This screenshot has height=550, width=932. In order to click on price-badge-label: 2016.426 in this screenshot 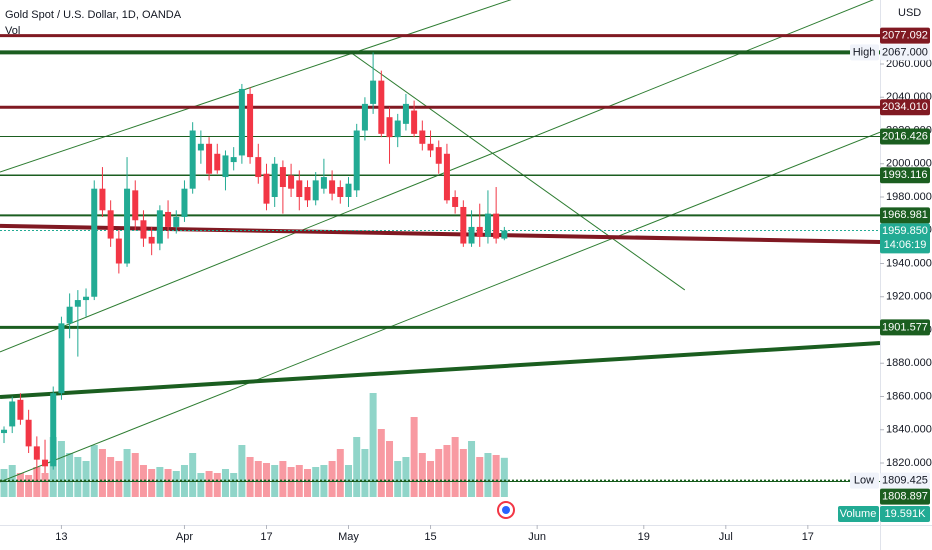, I will do `click(905, 136)`.